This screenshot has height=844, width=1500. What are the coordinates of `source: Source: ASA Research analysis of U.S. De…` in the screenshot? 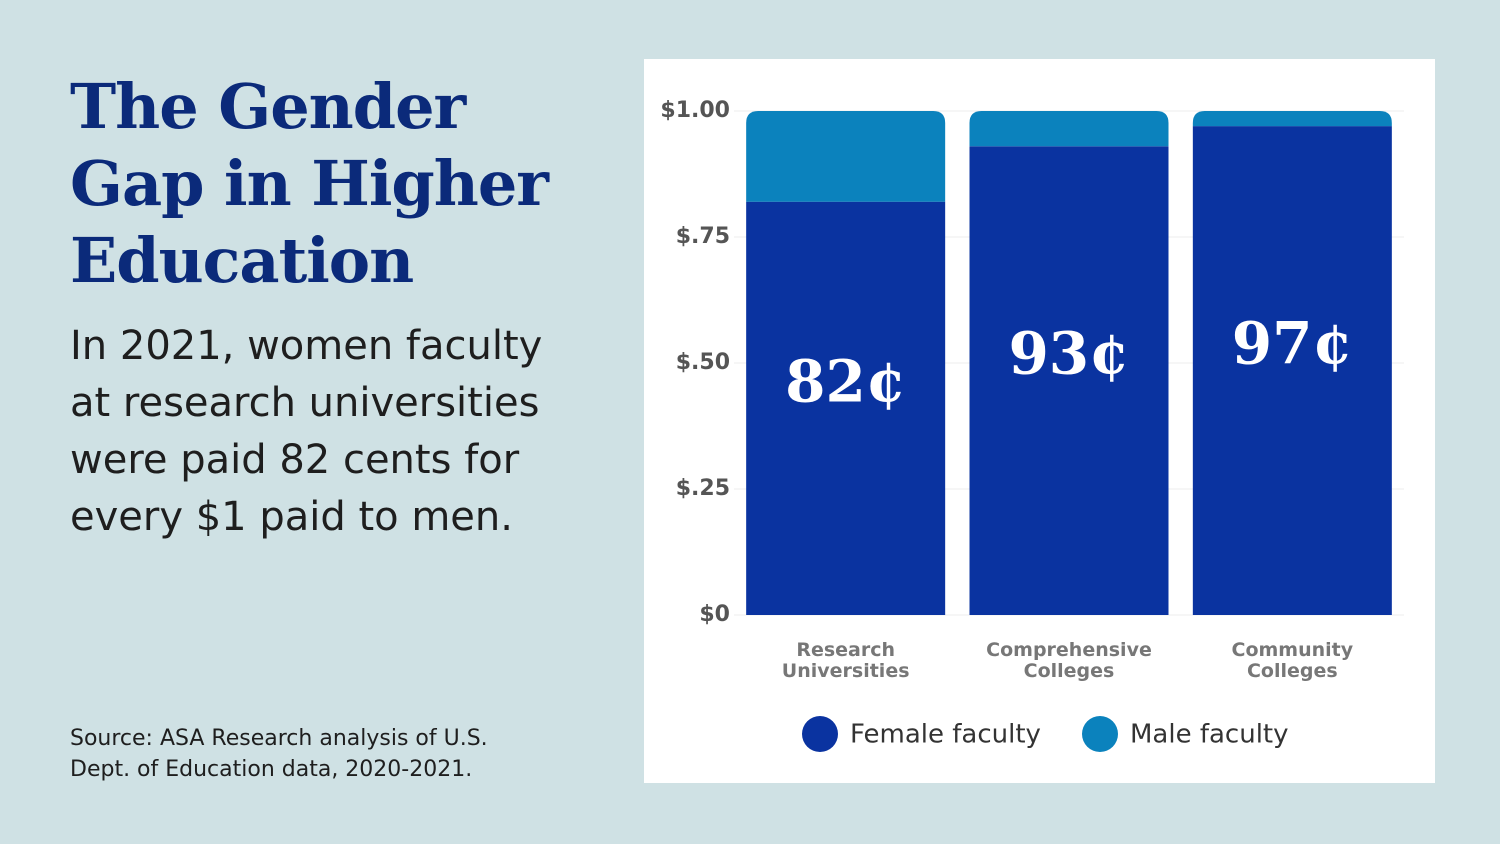 It's located at (279, 754).